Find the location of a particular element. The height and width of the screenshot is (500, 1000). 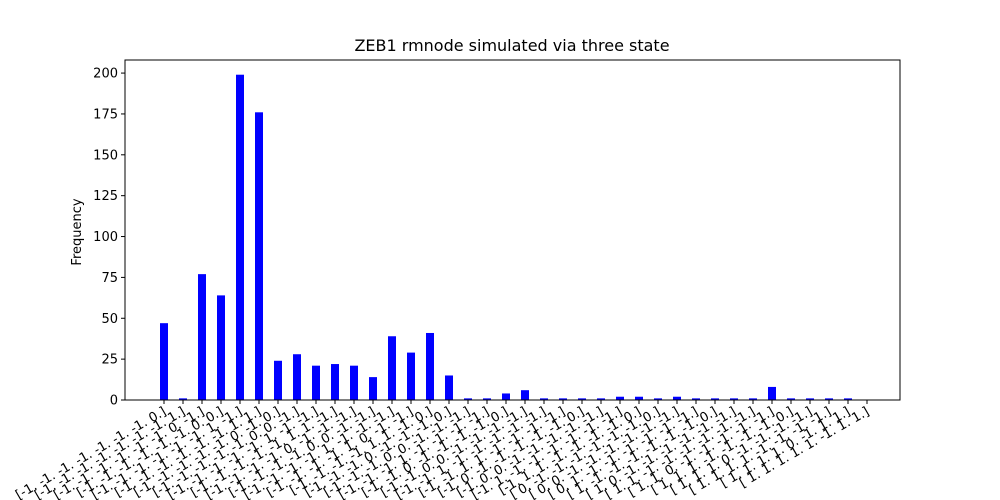

y-tick-label: 75 is located at coordinates (109, 278).